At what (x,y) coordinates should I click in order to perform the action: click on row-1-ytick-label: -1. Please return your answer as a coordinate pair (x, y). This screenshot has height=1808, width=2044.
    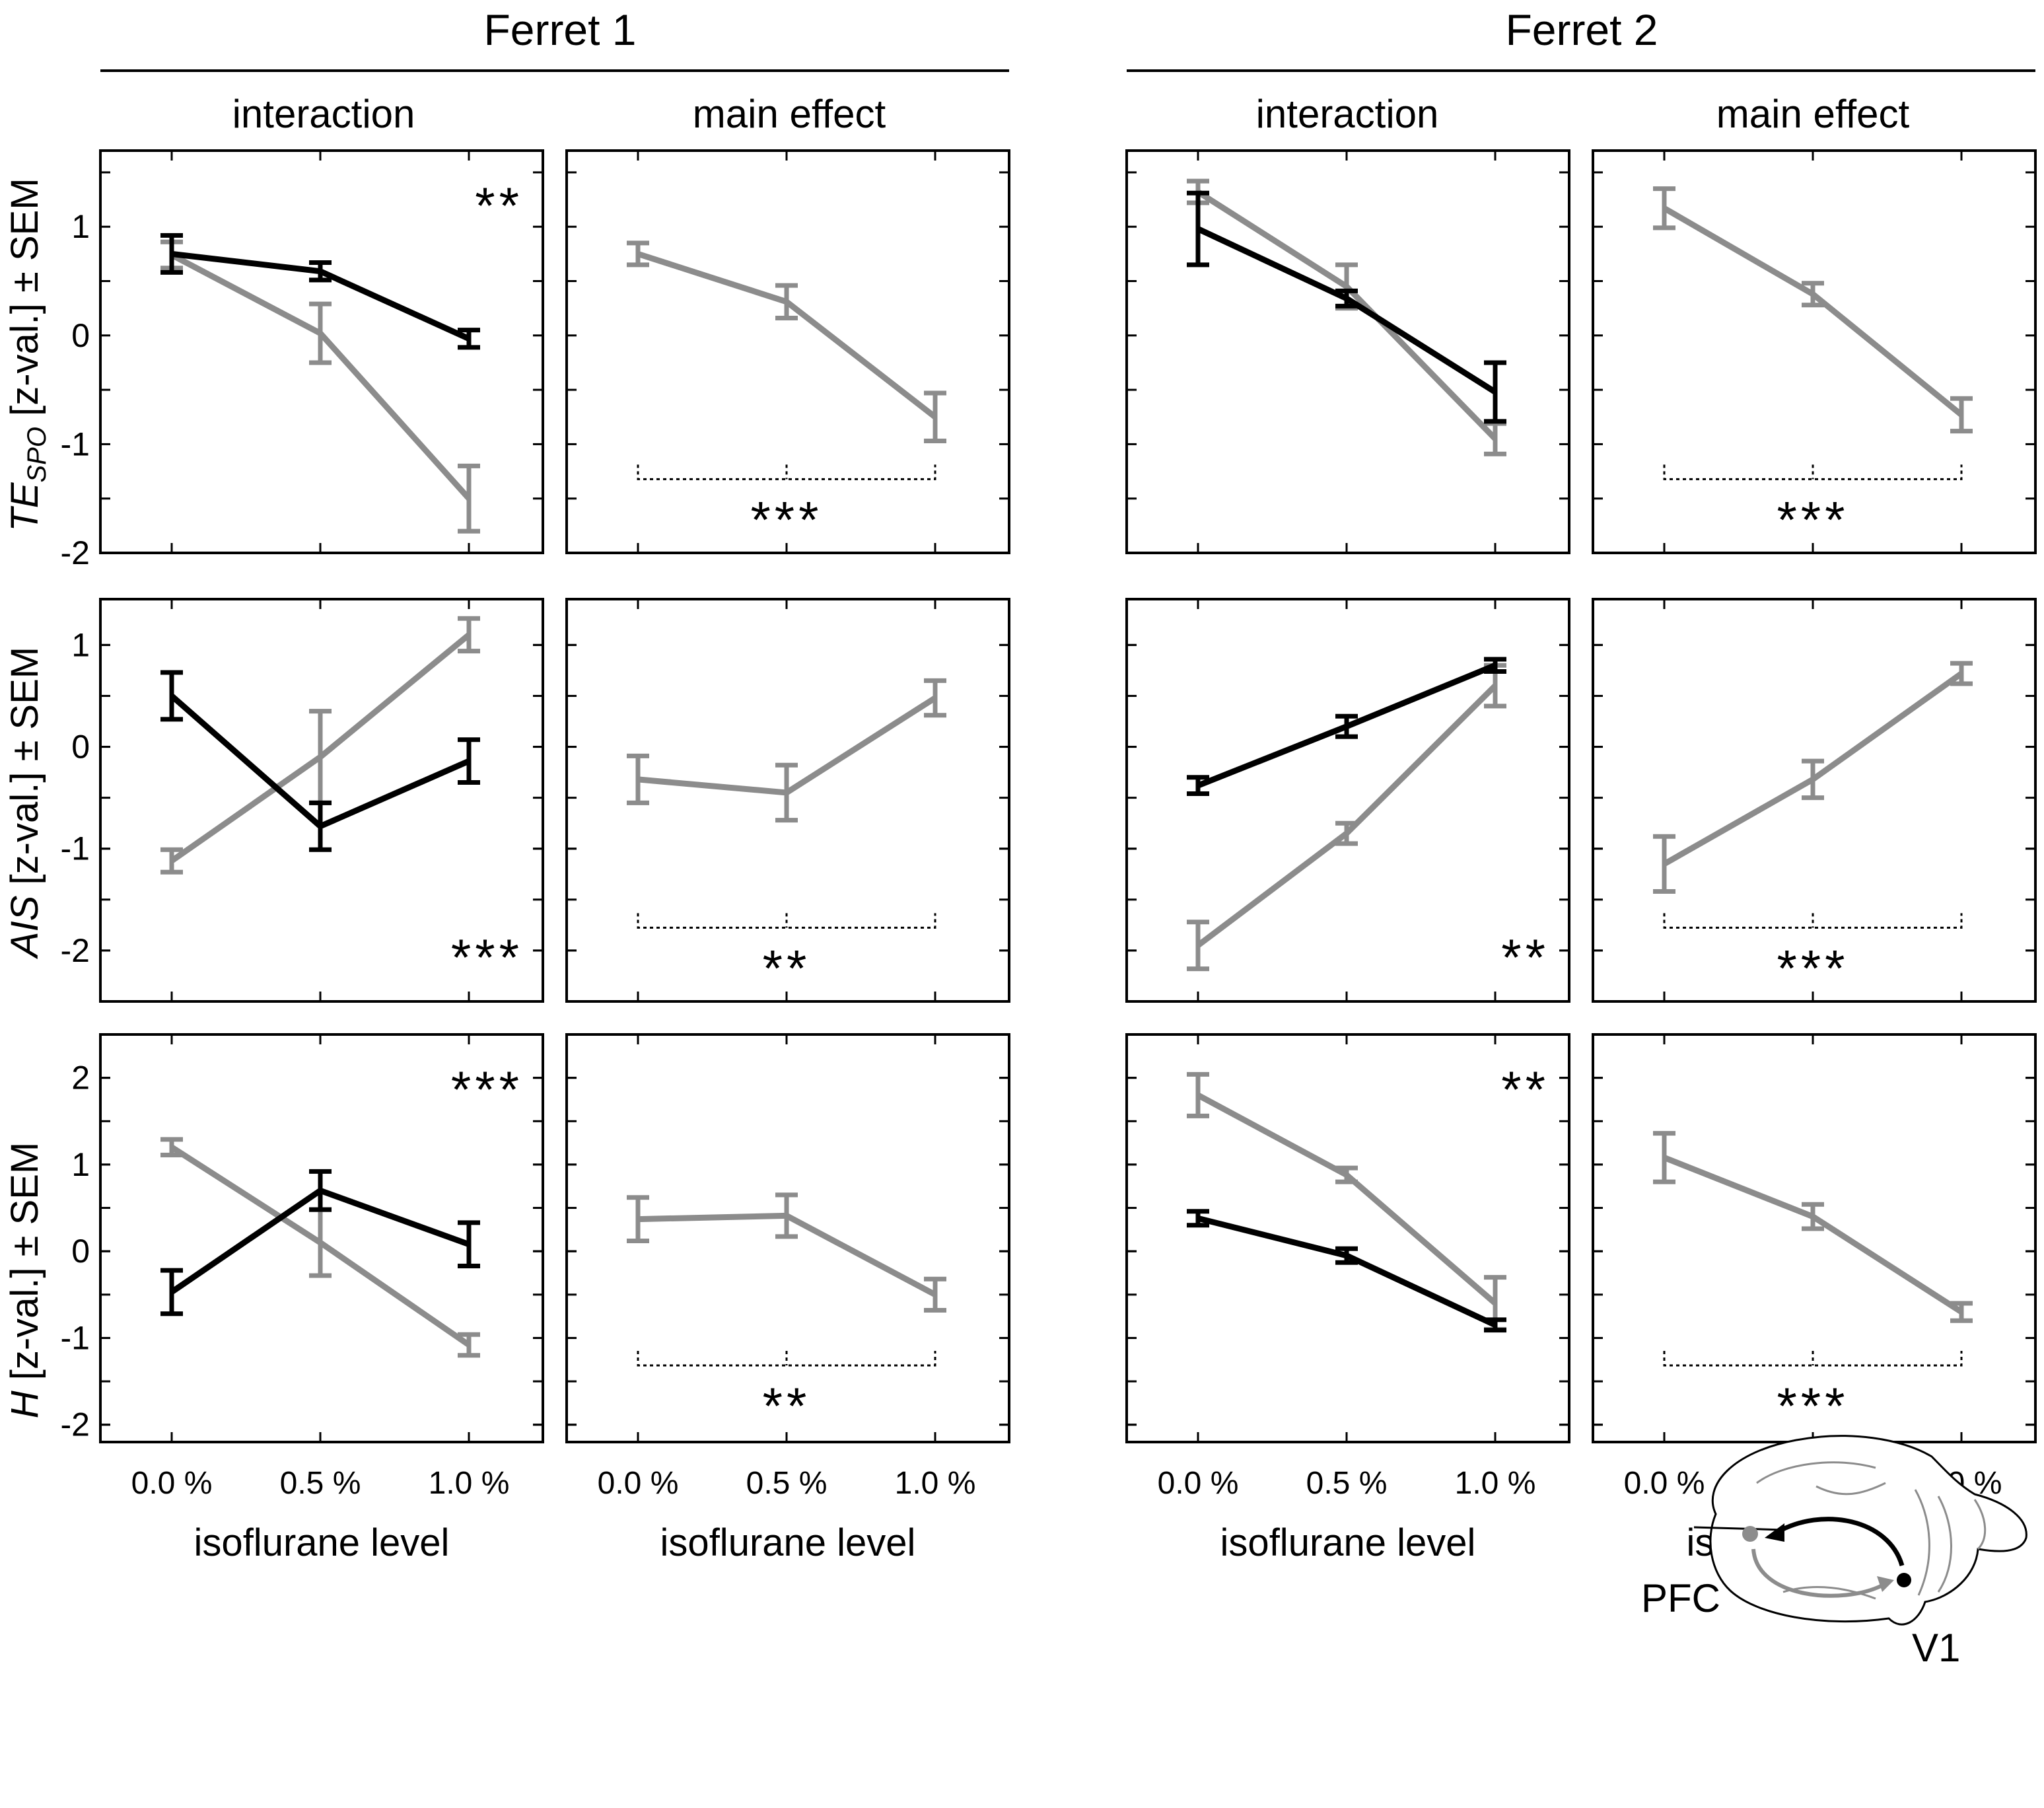
    Looking at the image, I should click on (75, 848).